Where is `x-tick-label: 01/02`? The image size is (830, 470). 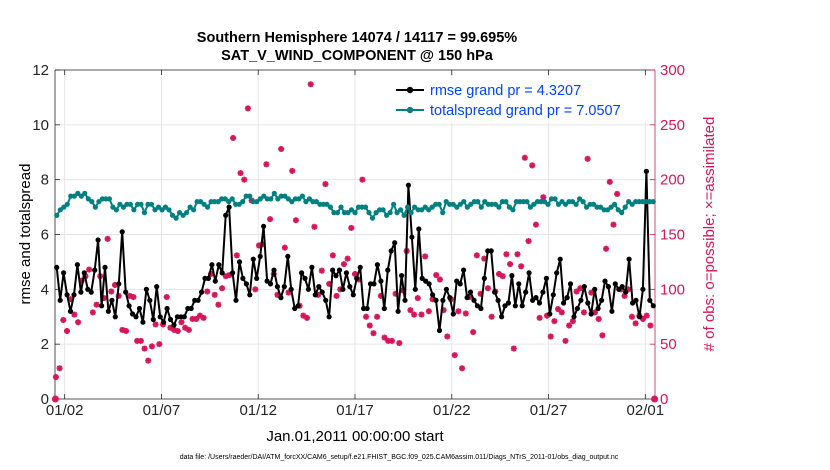
x-tick-label: 01/02 is located at coordinates (65, 410).